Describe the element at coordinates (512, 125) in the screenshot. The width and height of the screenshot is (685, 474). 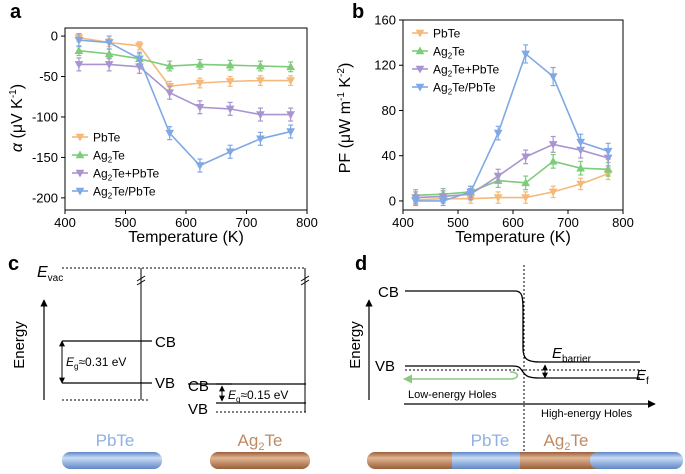
I see `data-series-b` at that location.